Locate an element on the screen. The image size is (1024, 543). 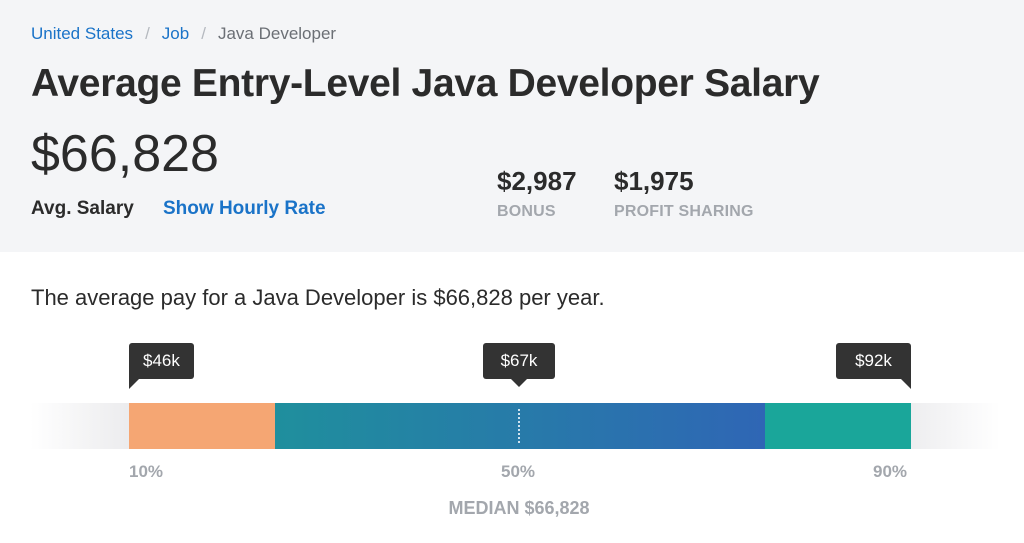
percentile-label-10: 10% is located at coordinates (146, 471).